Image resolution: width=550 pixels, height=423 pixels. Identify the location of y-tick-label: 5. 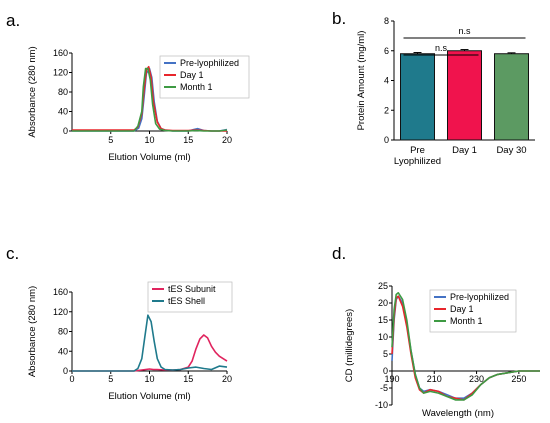
(385, 354).